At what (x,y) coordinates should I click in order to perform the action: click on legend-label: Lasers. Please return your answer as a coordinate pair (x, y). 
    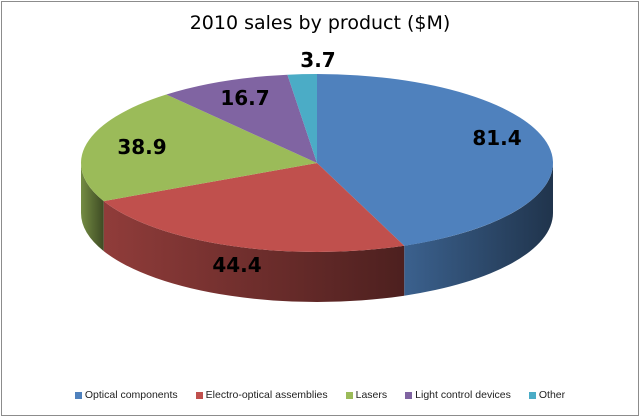
    Looking at the image, I should click on (371, 395).